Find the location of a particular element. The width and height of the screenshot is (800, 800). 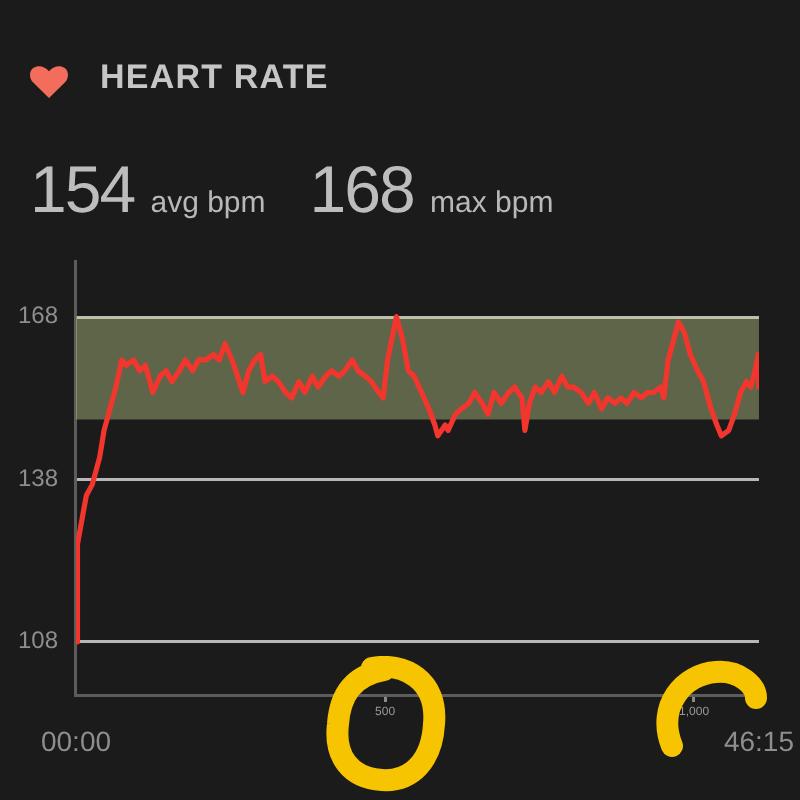

y-tick-label: 108 is located at coordinates (38, 640).